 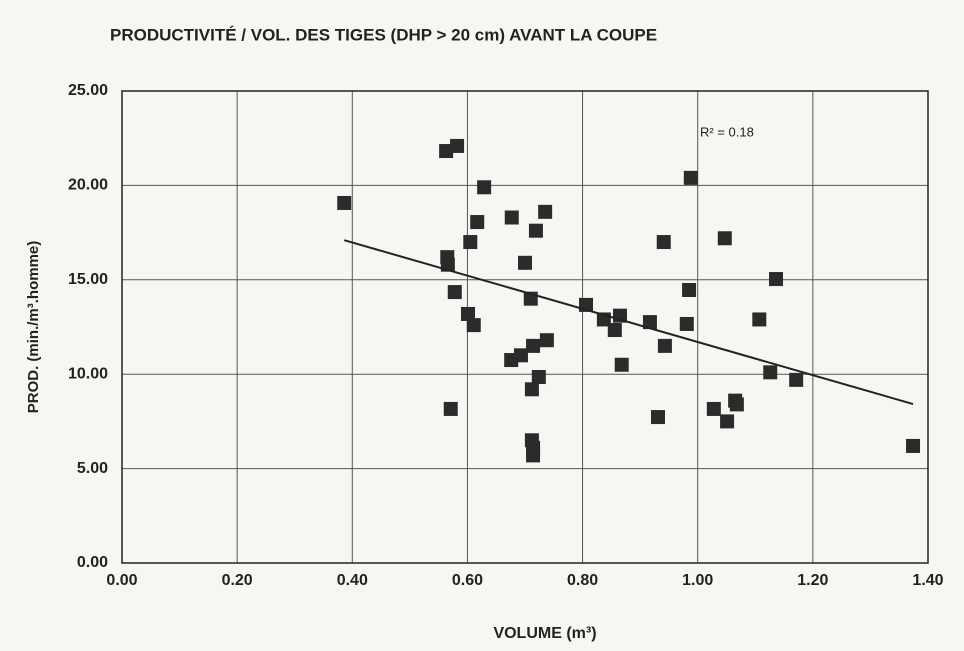 I want to click on x-tick-label: 0.00, so click(x=121, y=580).